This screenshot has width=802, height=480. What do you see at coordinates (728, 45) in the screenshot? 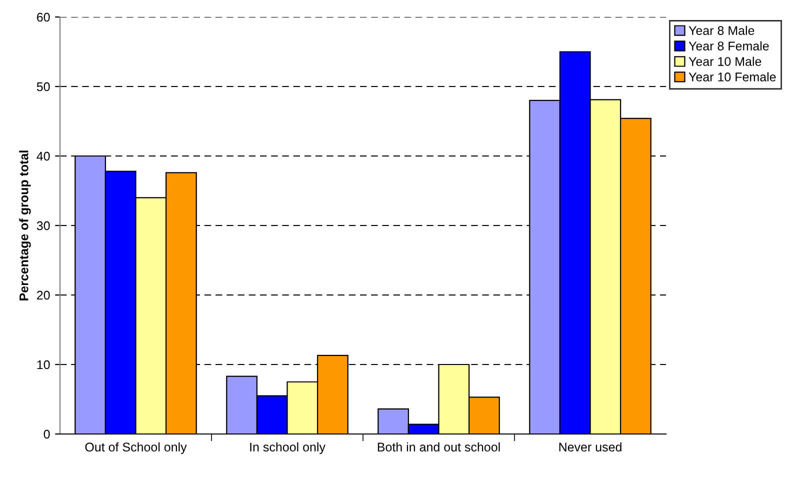
I see `legend-label: Year 8 Female` at bounding box center [728, 45].